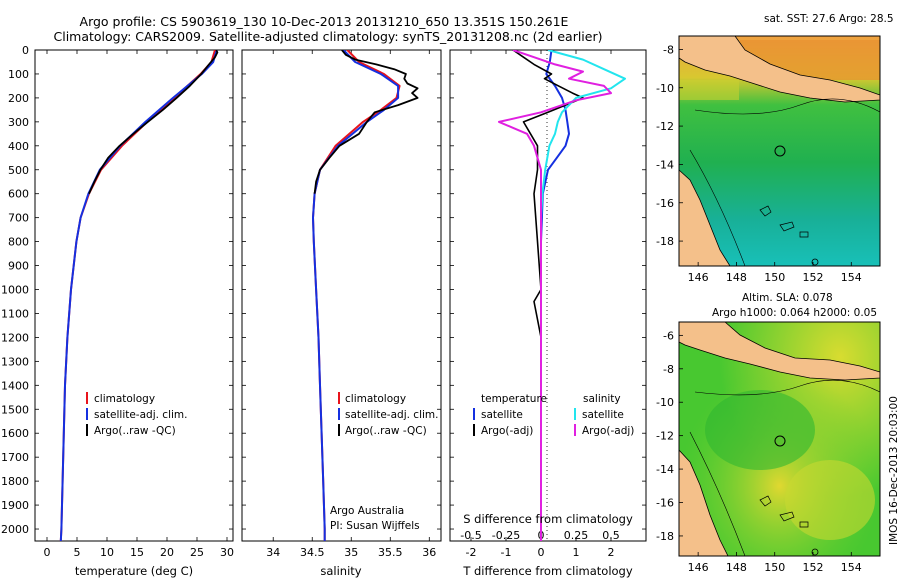 This screenshot has height=580, width=900. I want to click on depth-tick-label: 300, so click(18, 122).